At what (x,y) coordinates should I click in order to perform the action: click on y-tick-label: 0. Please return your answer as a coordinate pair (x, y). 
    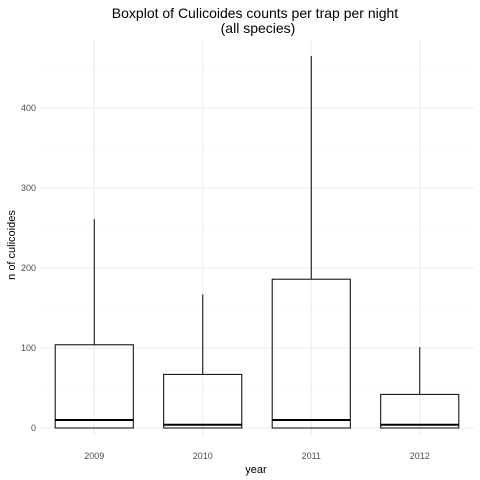
    Looking at the image, I should click on (33, 428).